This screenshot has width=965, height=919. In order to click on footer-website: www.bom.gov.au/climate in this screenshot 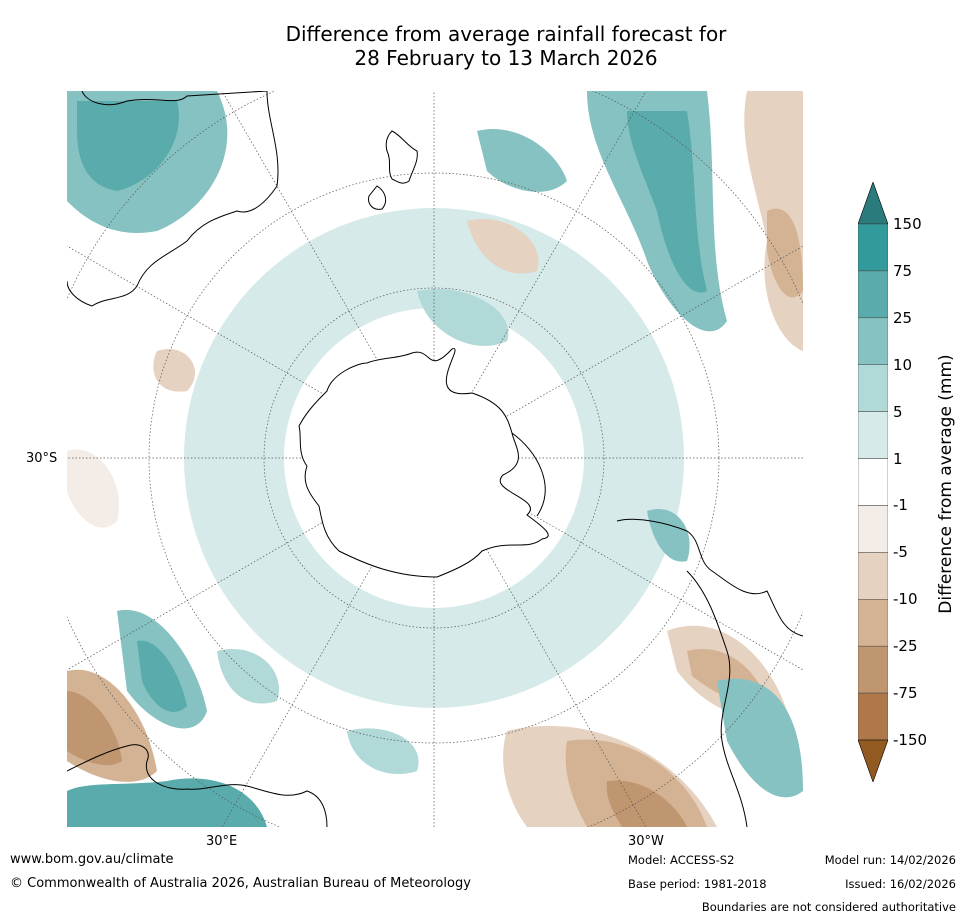, I will do `click(92, 859)`.